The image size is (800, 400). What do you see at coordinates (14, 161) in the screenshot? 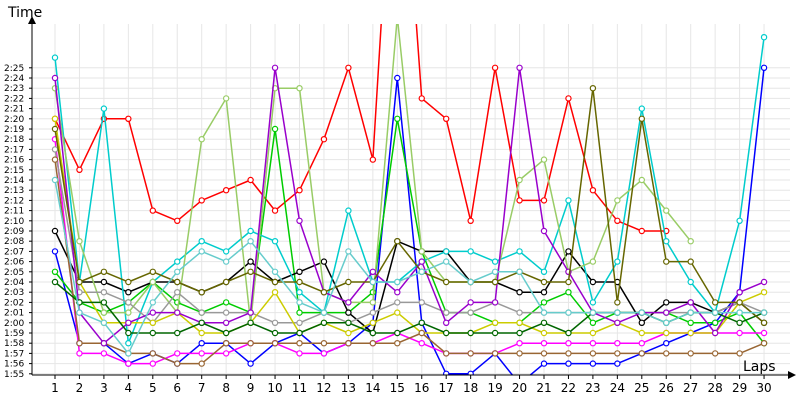
I see `y-tick-label: 2:16` at bounding box center [14, 161].